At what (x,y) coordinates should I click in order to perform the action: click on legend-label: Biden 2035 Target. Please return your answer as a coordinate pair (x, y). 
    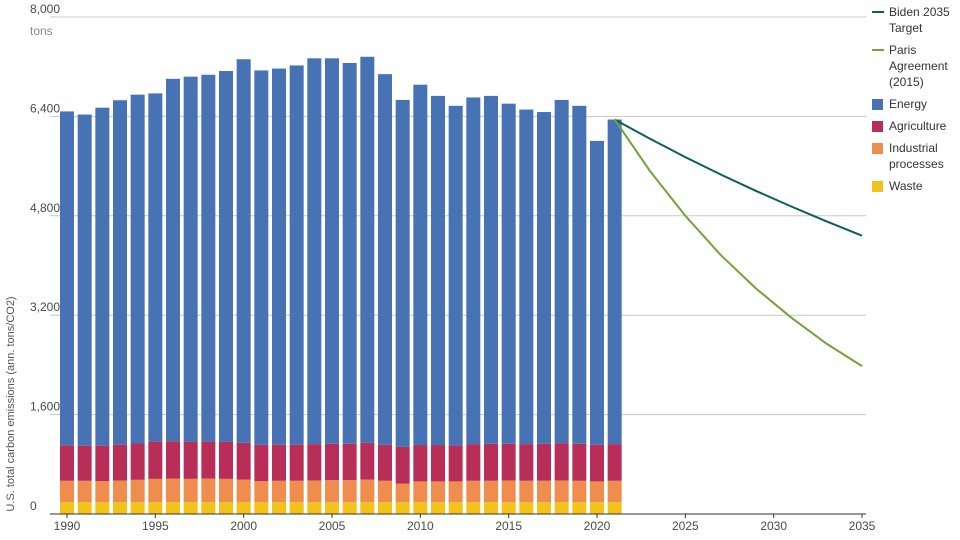
    Looking at the image, I should click on (919, 20).